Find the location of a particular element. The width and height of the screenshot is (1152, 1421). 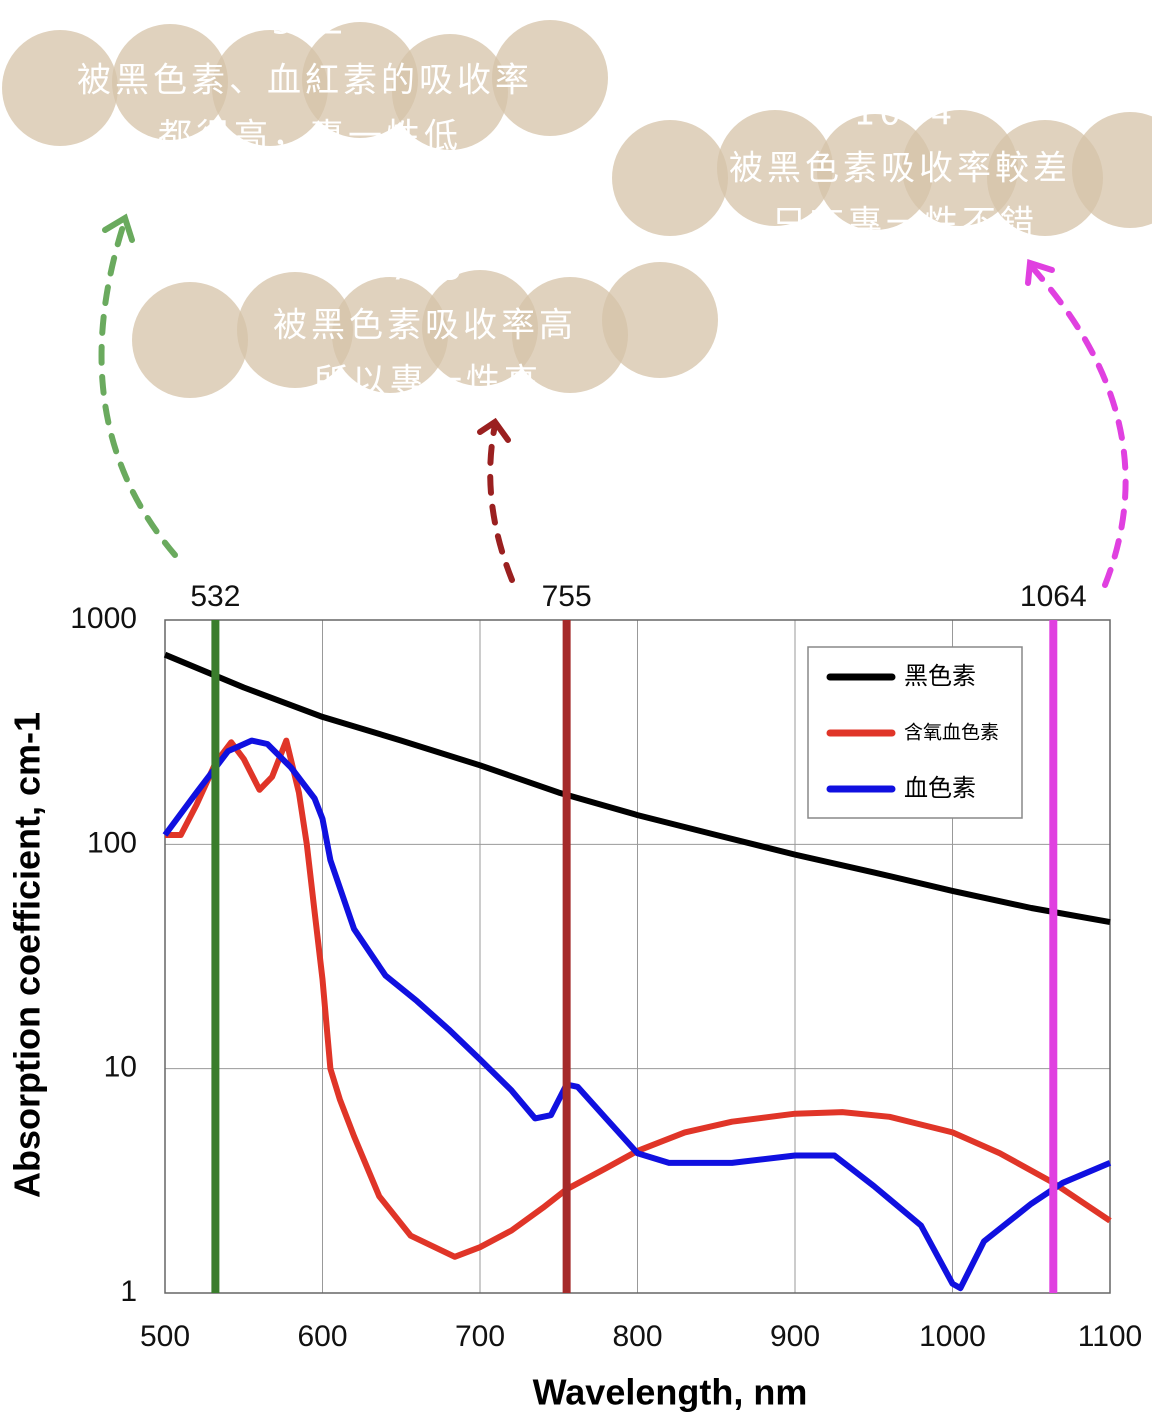

legend-label: 含氧血色素 is located at coordinates (951, 733).